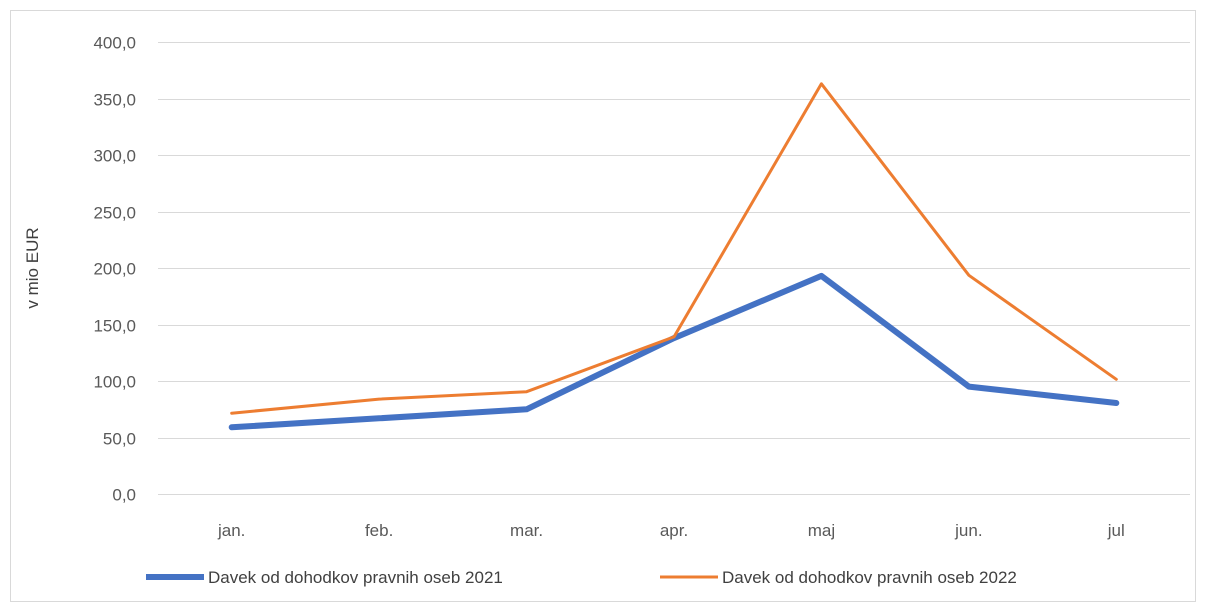 The height and width of the screenshot is (612, 1206). I want to click on x-tick-label: jul, so click(1116, 530).